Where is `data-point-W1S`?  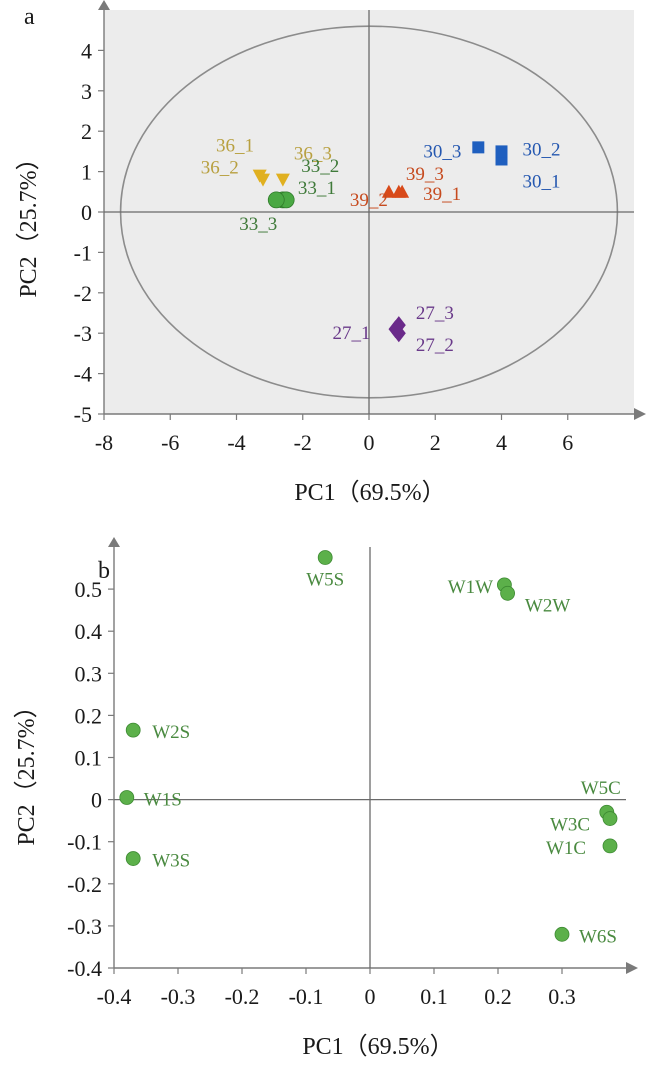
data-point-W1S is located at coordinates (127, 797).